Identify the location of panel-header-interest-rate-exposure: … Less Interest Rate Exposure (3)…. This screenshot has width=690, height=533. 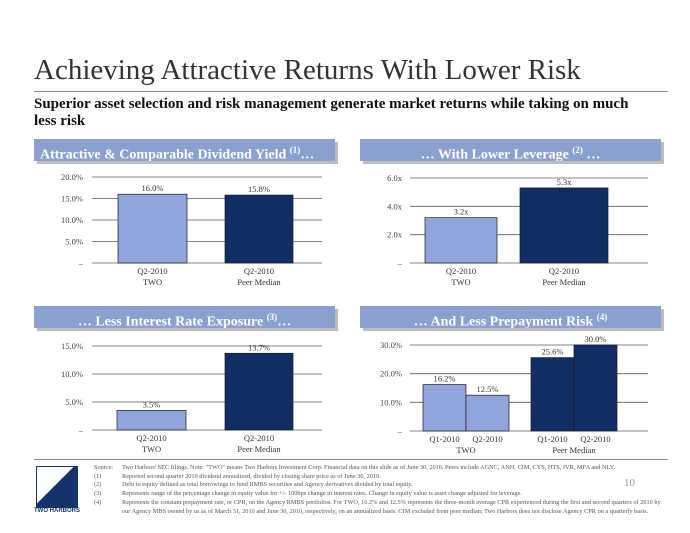
(184, 317).